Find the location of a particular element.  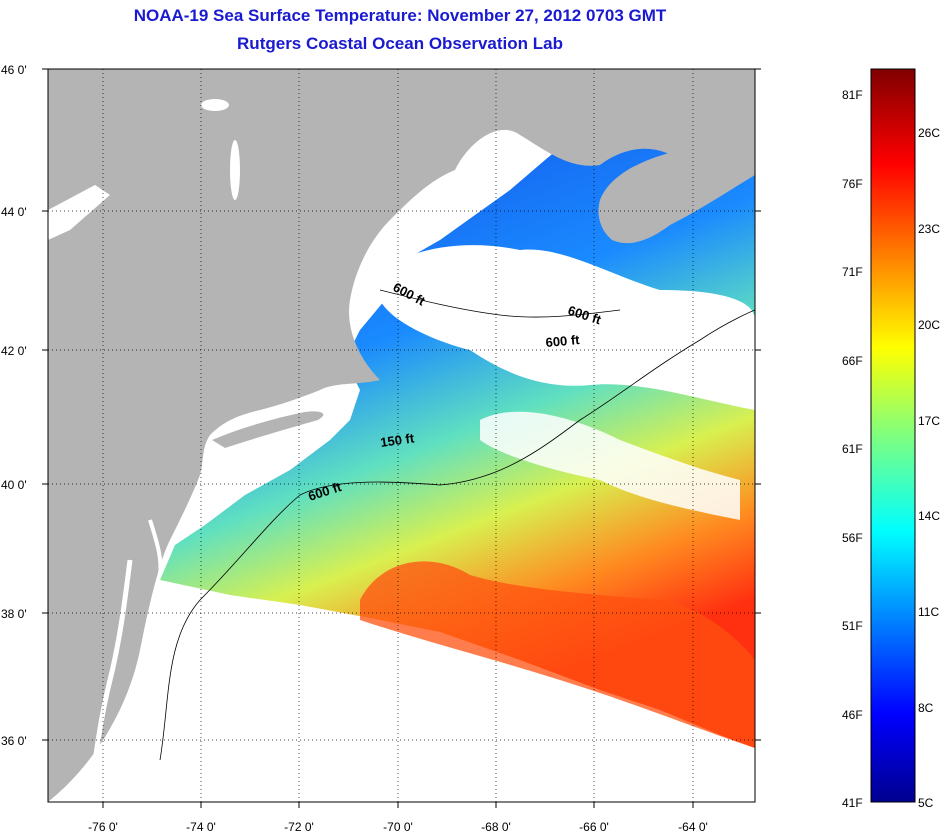

lon-label: -74 0' is located at coordinates (201, 827).